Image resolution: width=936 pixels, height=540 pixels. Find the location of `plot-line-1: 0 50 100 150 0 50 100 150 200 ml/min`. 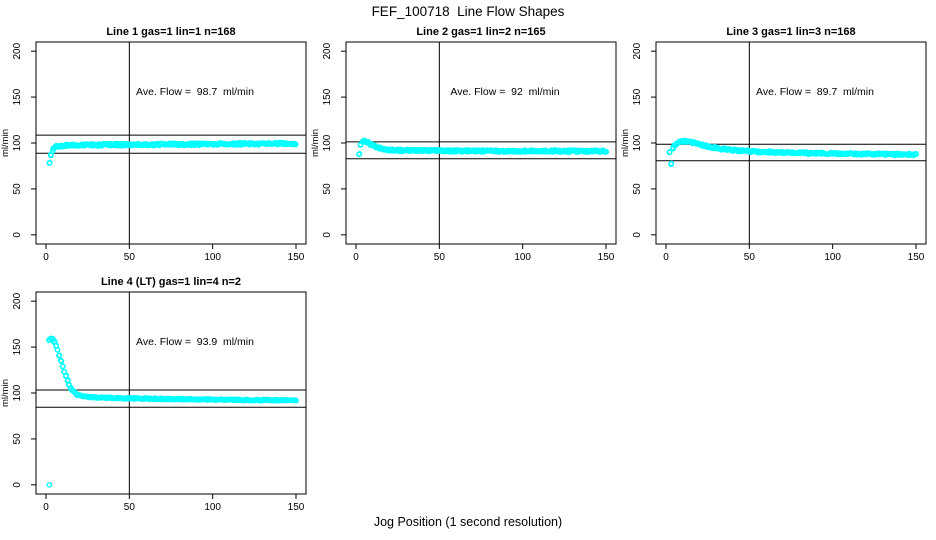

plot-line-1: 0 50 100 150 0 50 100 150 200 ml/min is located at coordinates (153, 152).